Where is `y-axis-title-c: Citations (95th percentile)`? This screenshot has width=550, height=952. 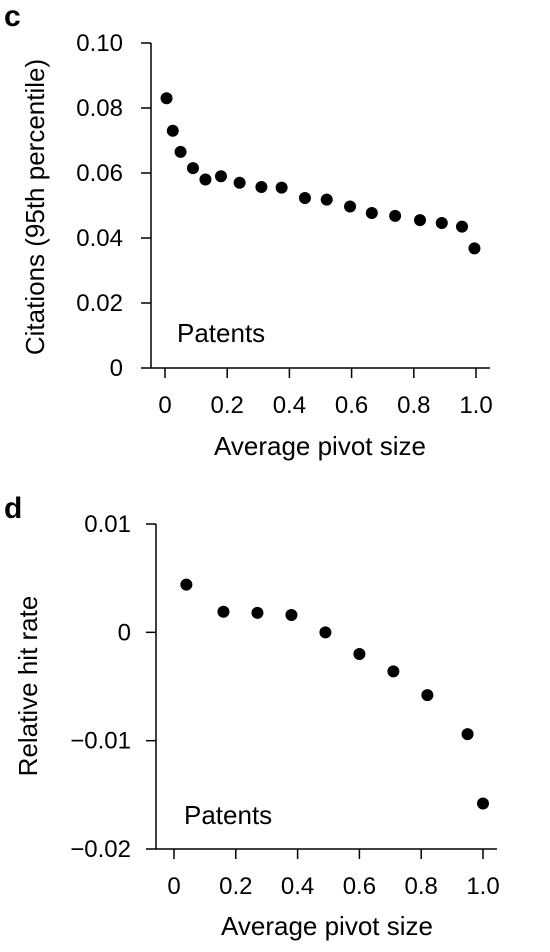 y-axis-title-c: Citations (95th percentile) is located at coordinates (35, 207).